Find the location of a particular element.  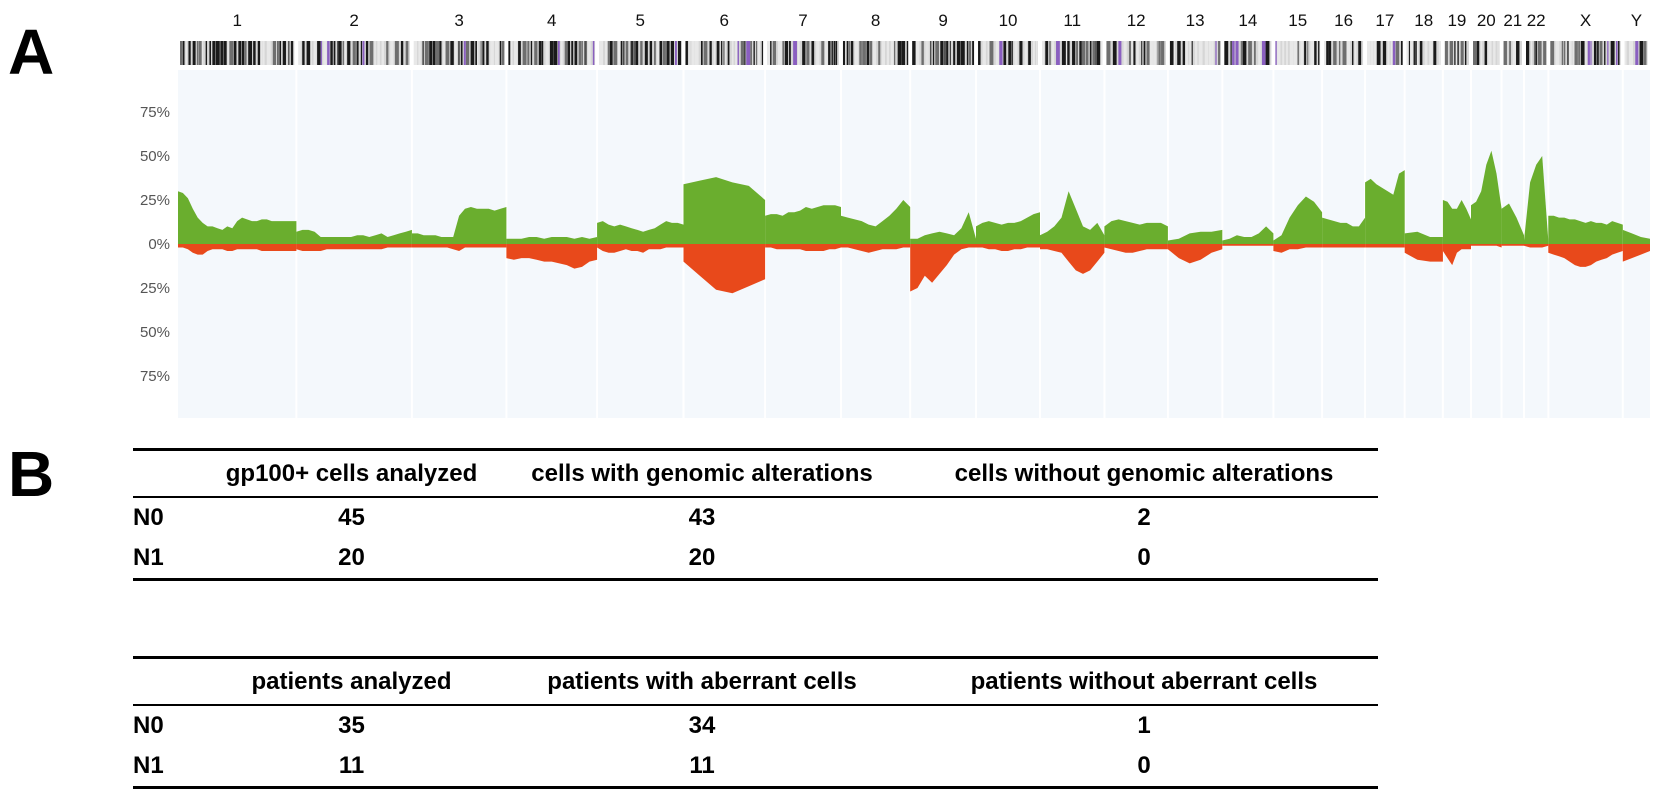

y-tick-label: 25% is located at coordinates (155, 288).